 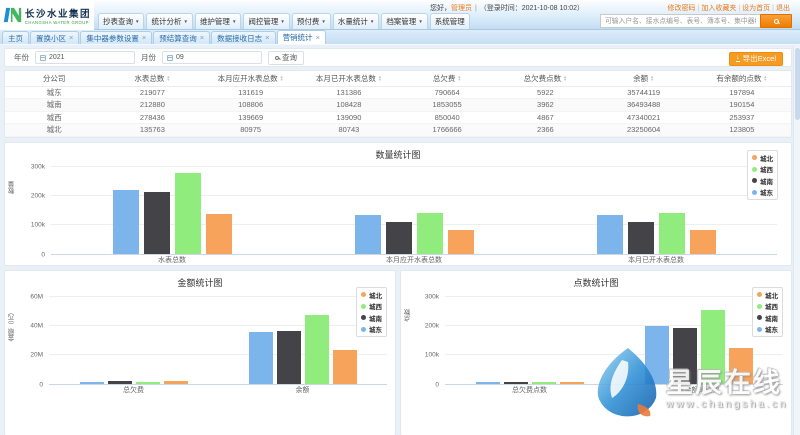 What do you see at coordinates (54, 117) in the screenshot?
I see `table-cell: 城西` at bounding box center [54, 117].